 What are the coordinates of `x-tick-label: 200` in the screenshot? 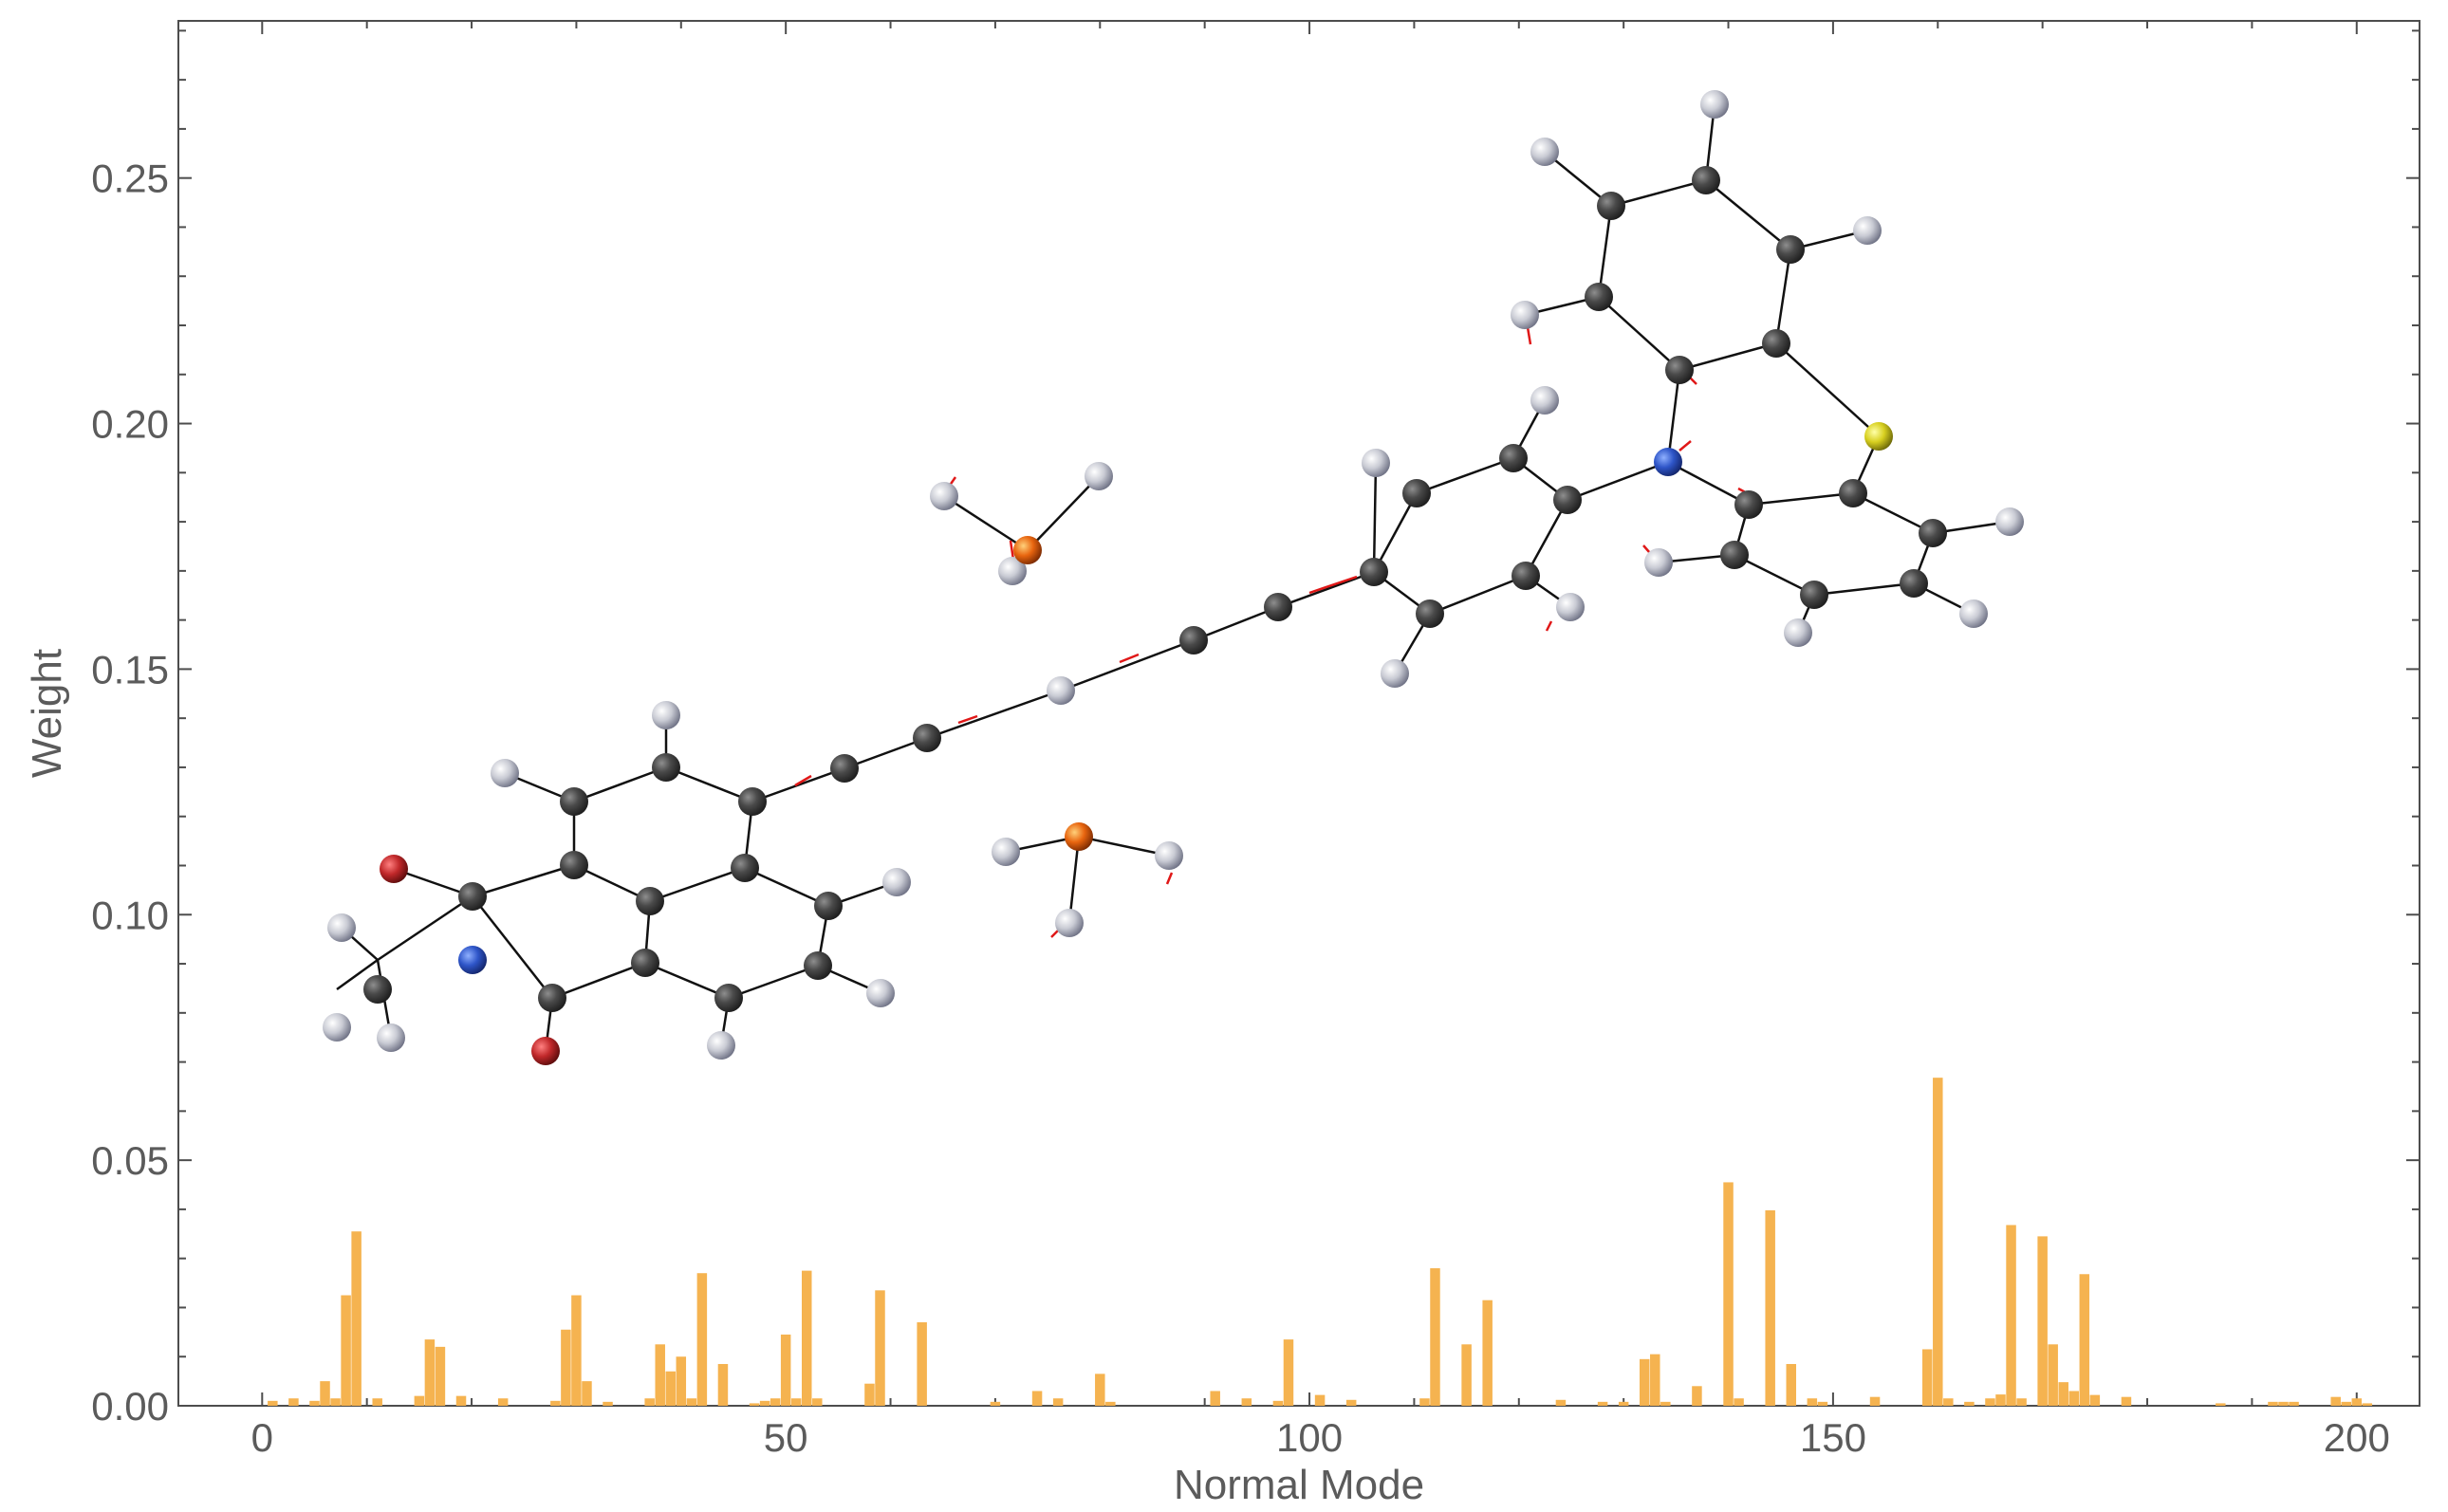 It's located at (2357, 1437).